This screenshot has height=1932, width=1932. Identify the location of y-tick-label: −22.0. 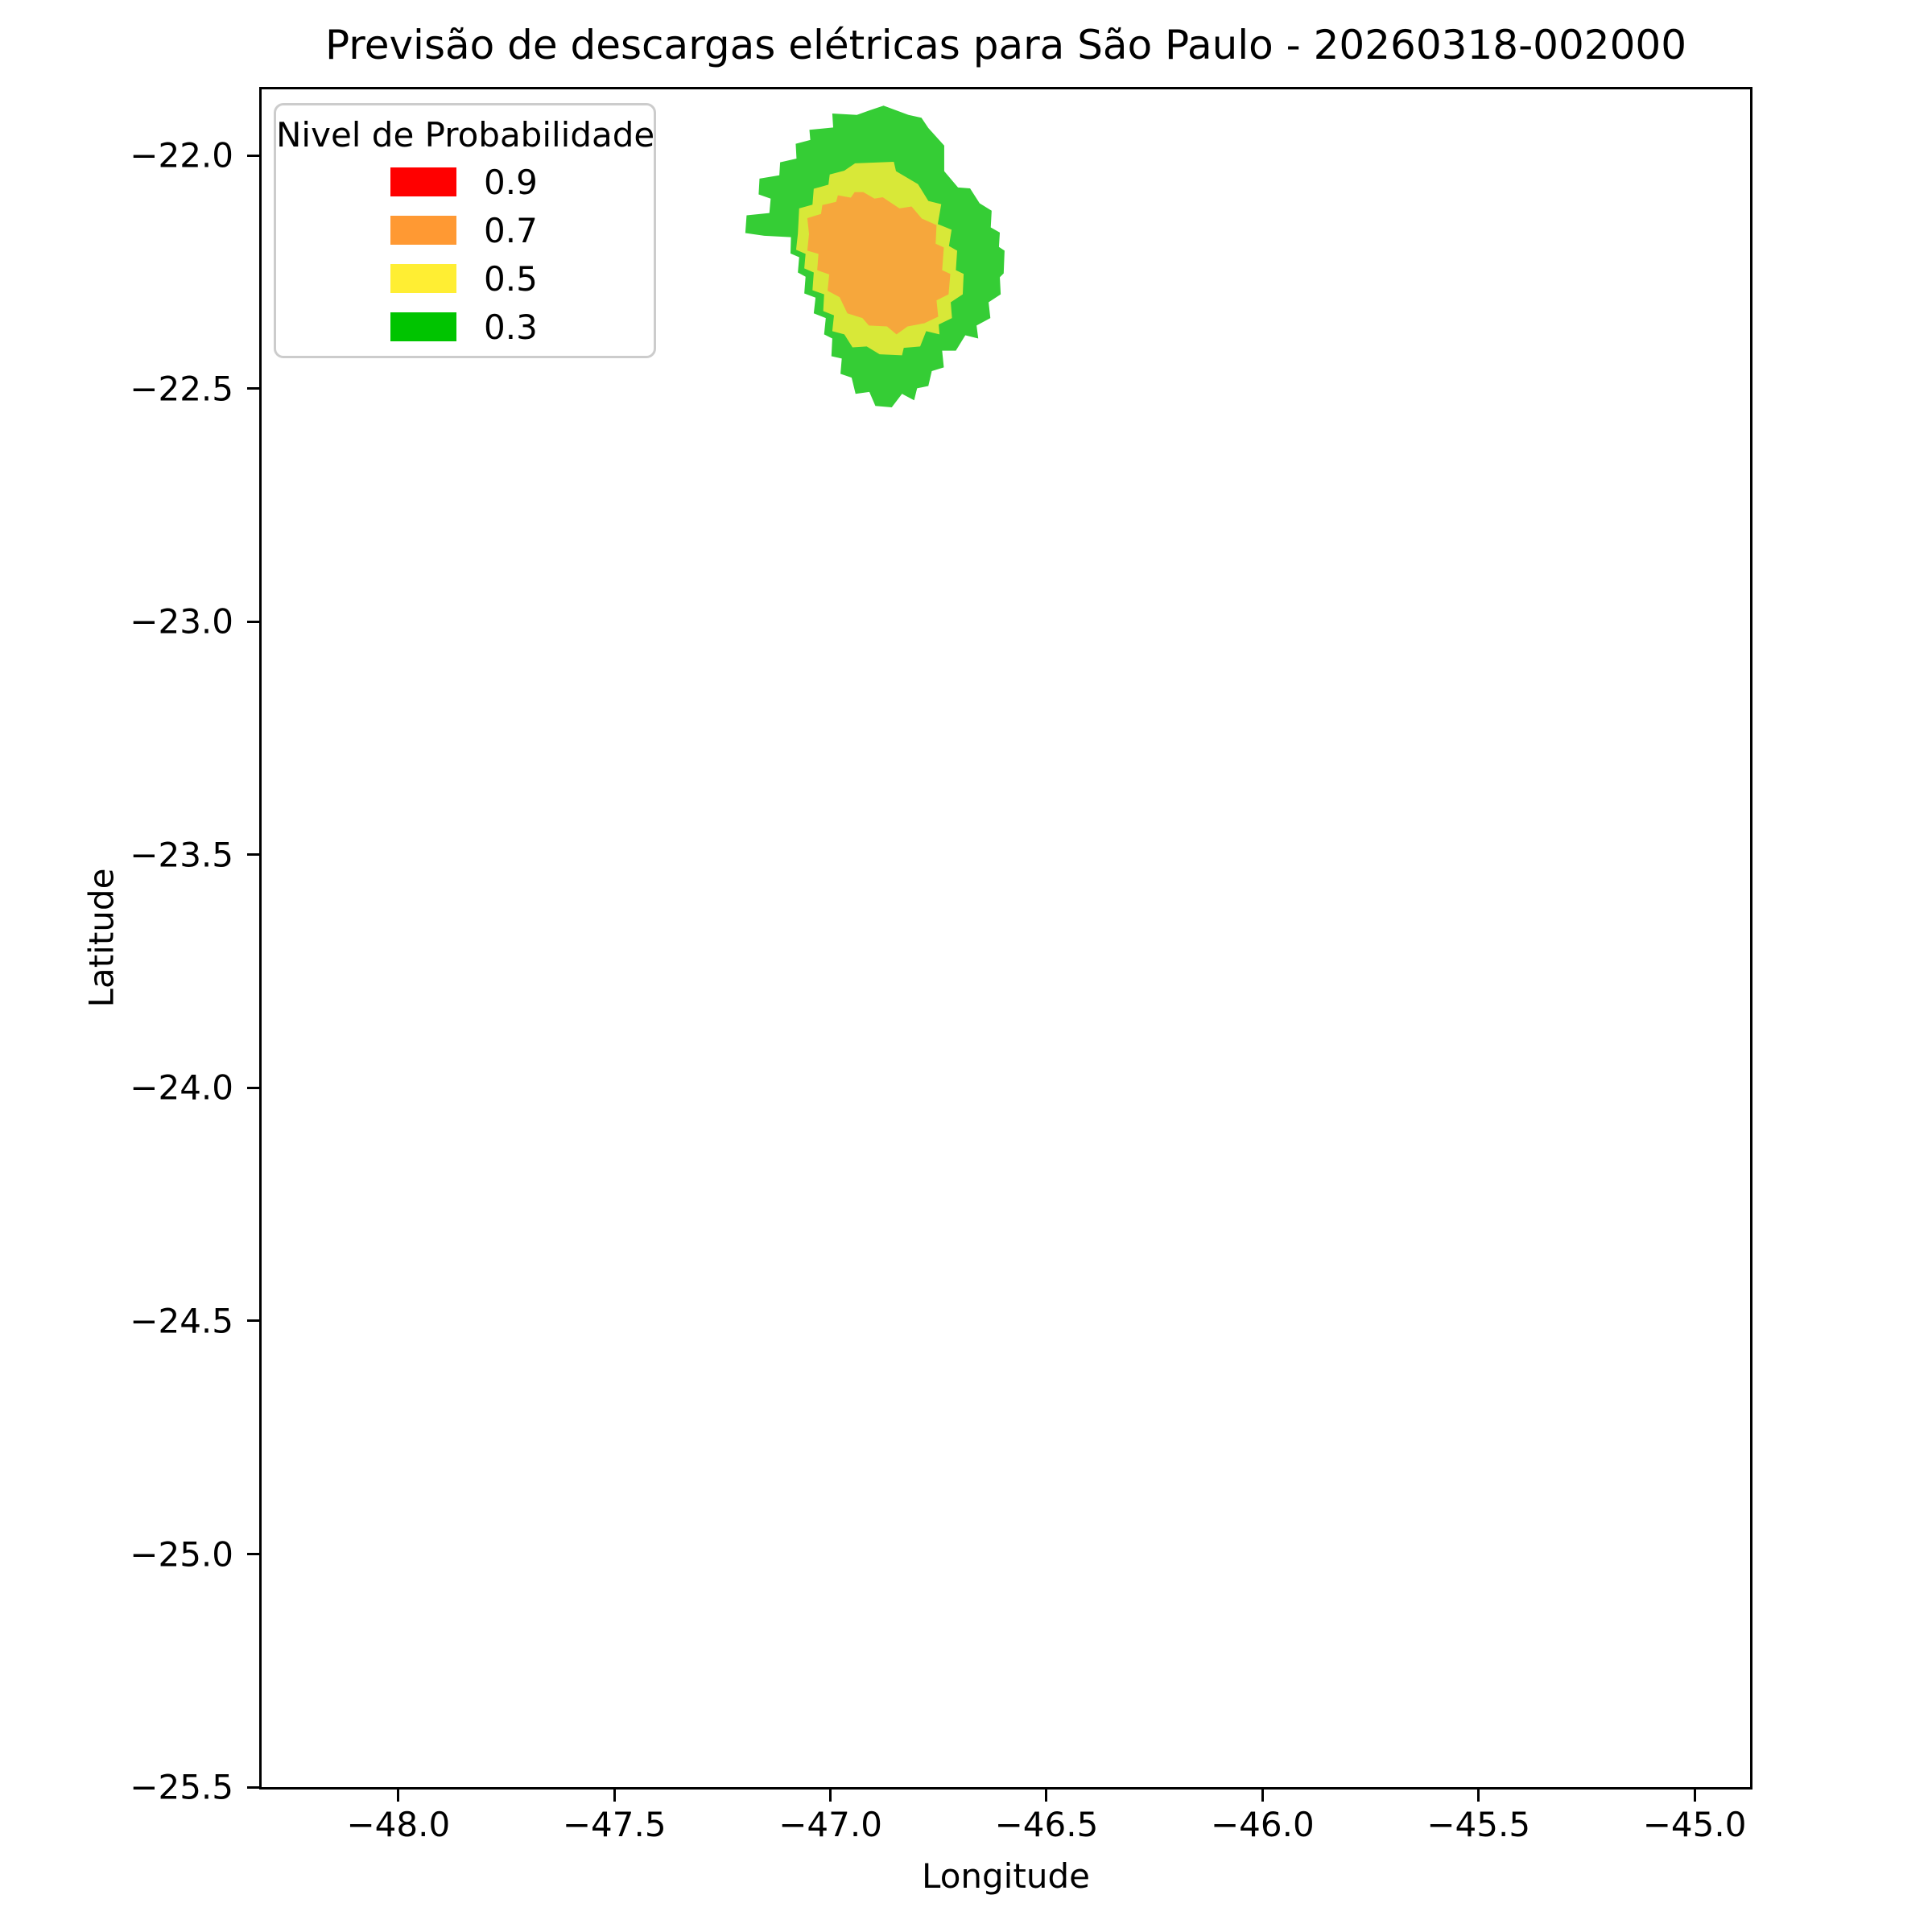
(181, 155).